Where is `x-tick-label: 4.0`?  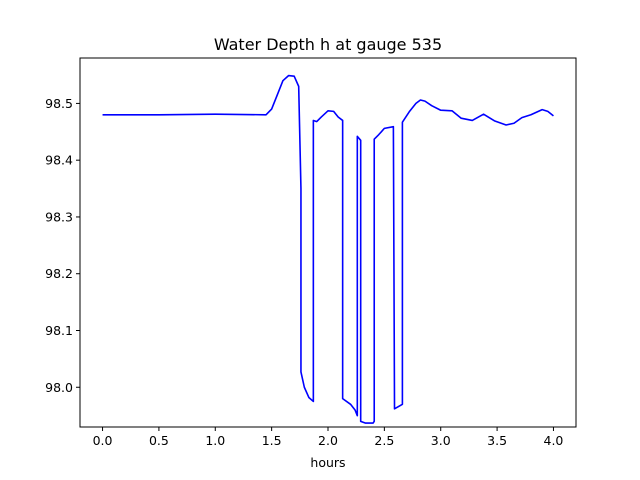 x-tick-label: 4.0 is located at coordinates (554, 440).